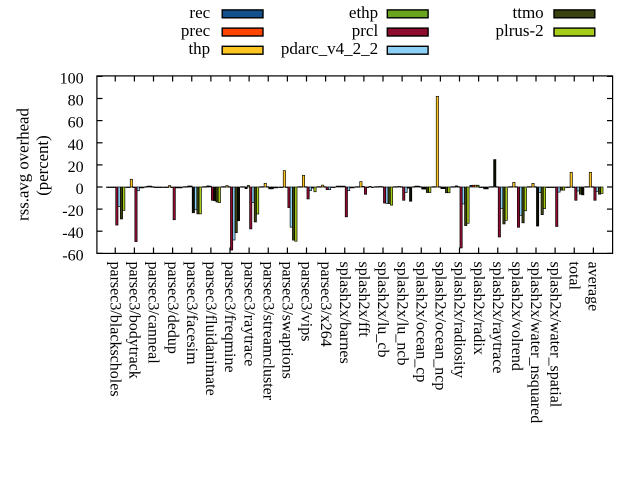  I want to click on svg-text: splash2x/lu_cb, so click(382, 310).